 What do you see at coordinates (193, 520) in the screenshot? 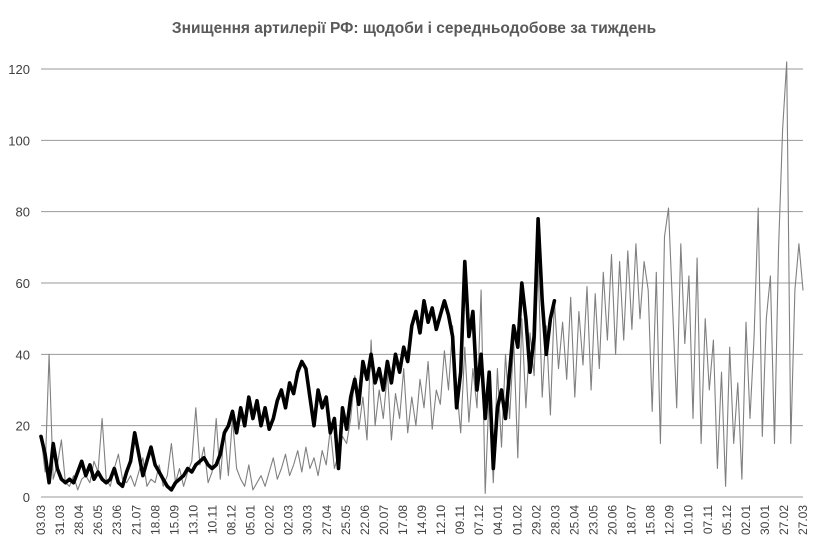
I see `x-tick-label: 13.10` at bounding box center [193, 520].